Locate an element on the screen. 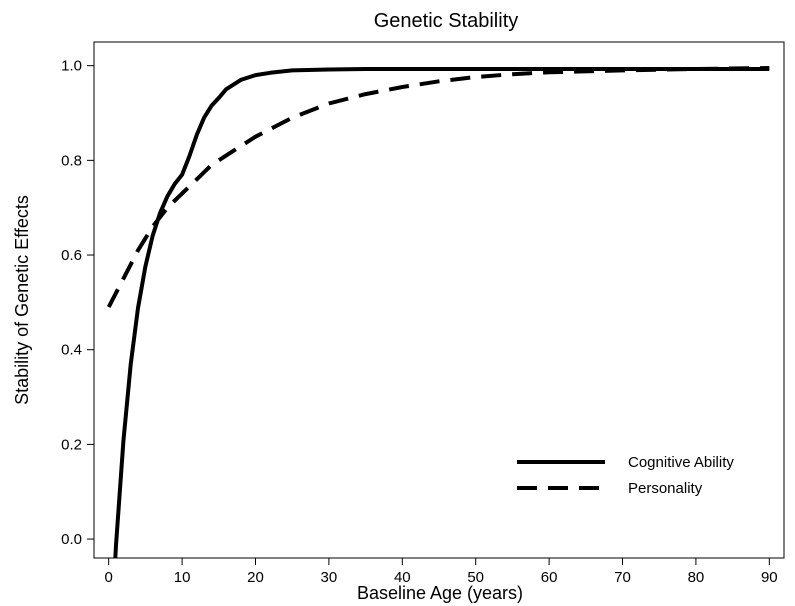  legend-label-1: Personality is located at coordinates (665, 488).